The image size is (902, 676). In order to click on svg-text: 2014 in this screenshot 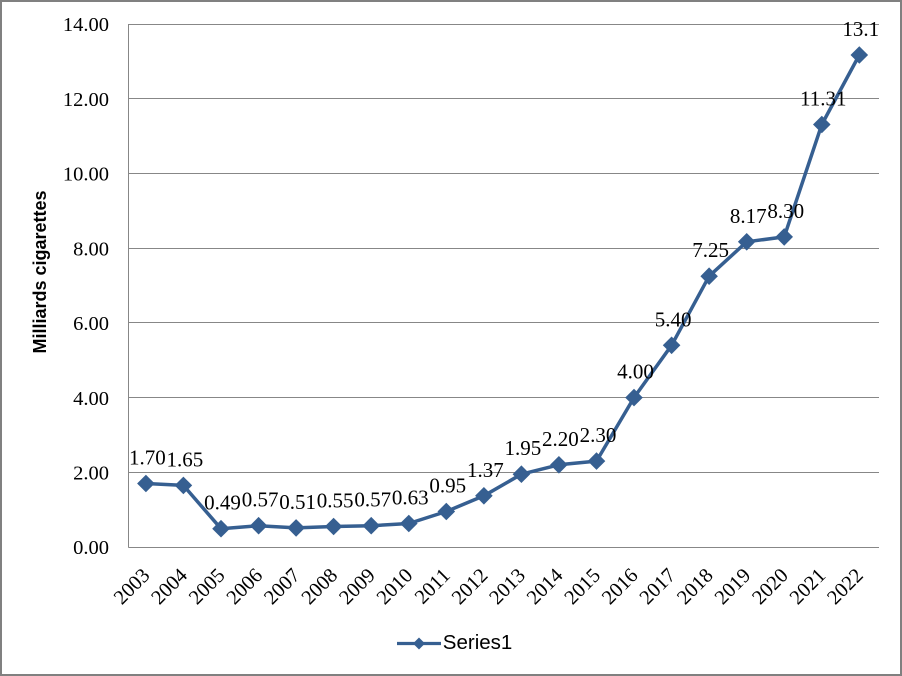, I will do `click(545, 586)`.